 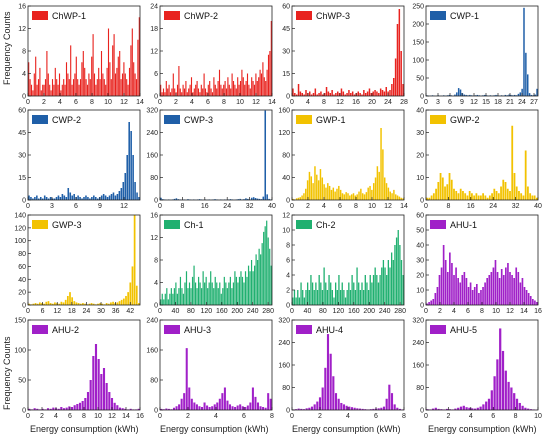 I want to click on x-tick-label: 0, so click(x=426, y=311).